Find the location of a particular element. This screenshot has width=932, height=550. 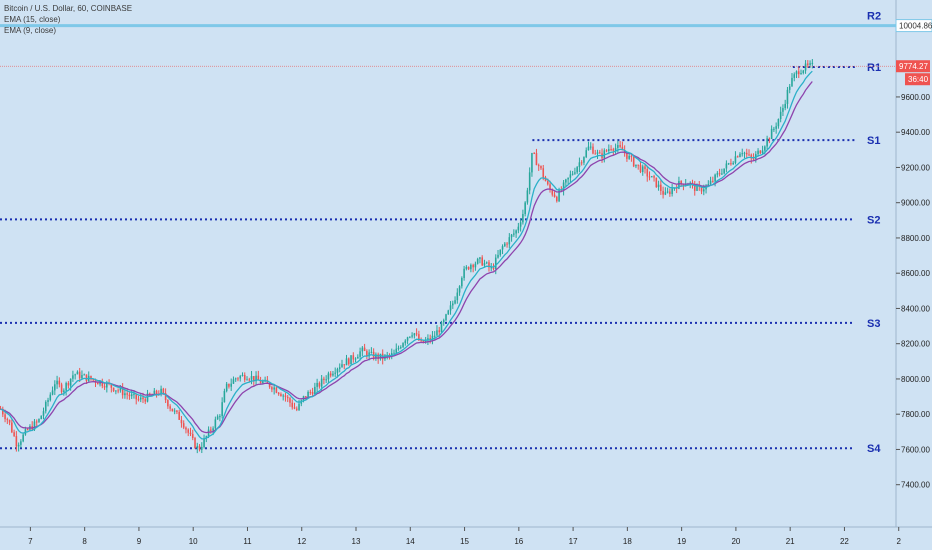

y-tick-label: 8800.00 is located at coordinates (915, 238).